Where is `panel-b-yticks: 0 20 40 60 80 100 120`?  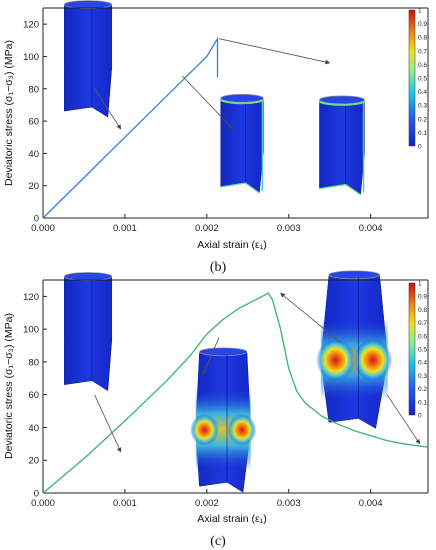 panel-b-yticks: 0 20 40 60 80 100 120 is located at coordinates (35, 122).